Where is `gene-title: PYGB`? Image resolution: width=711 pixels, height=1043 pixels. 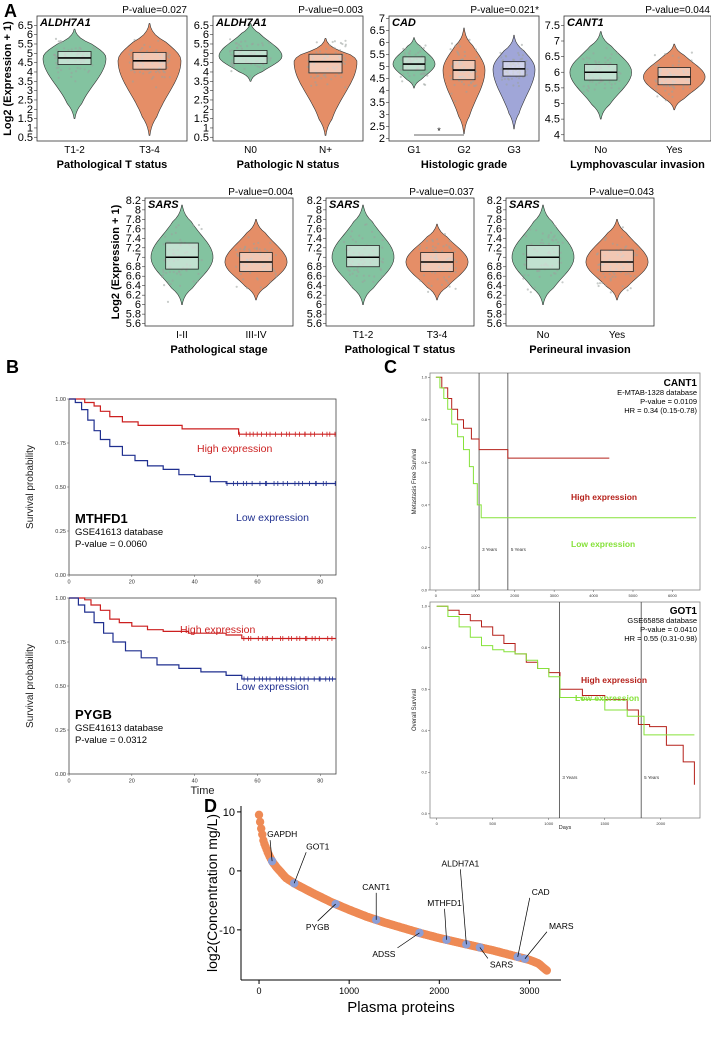 gene-title: PYGB is located at coordinates (93, 714).